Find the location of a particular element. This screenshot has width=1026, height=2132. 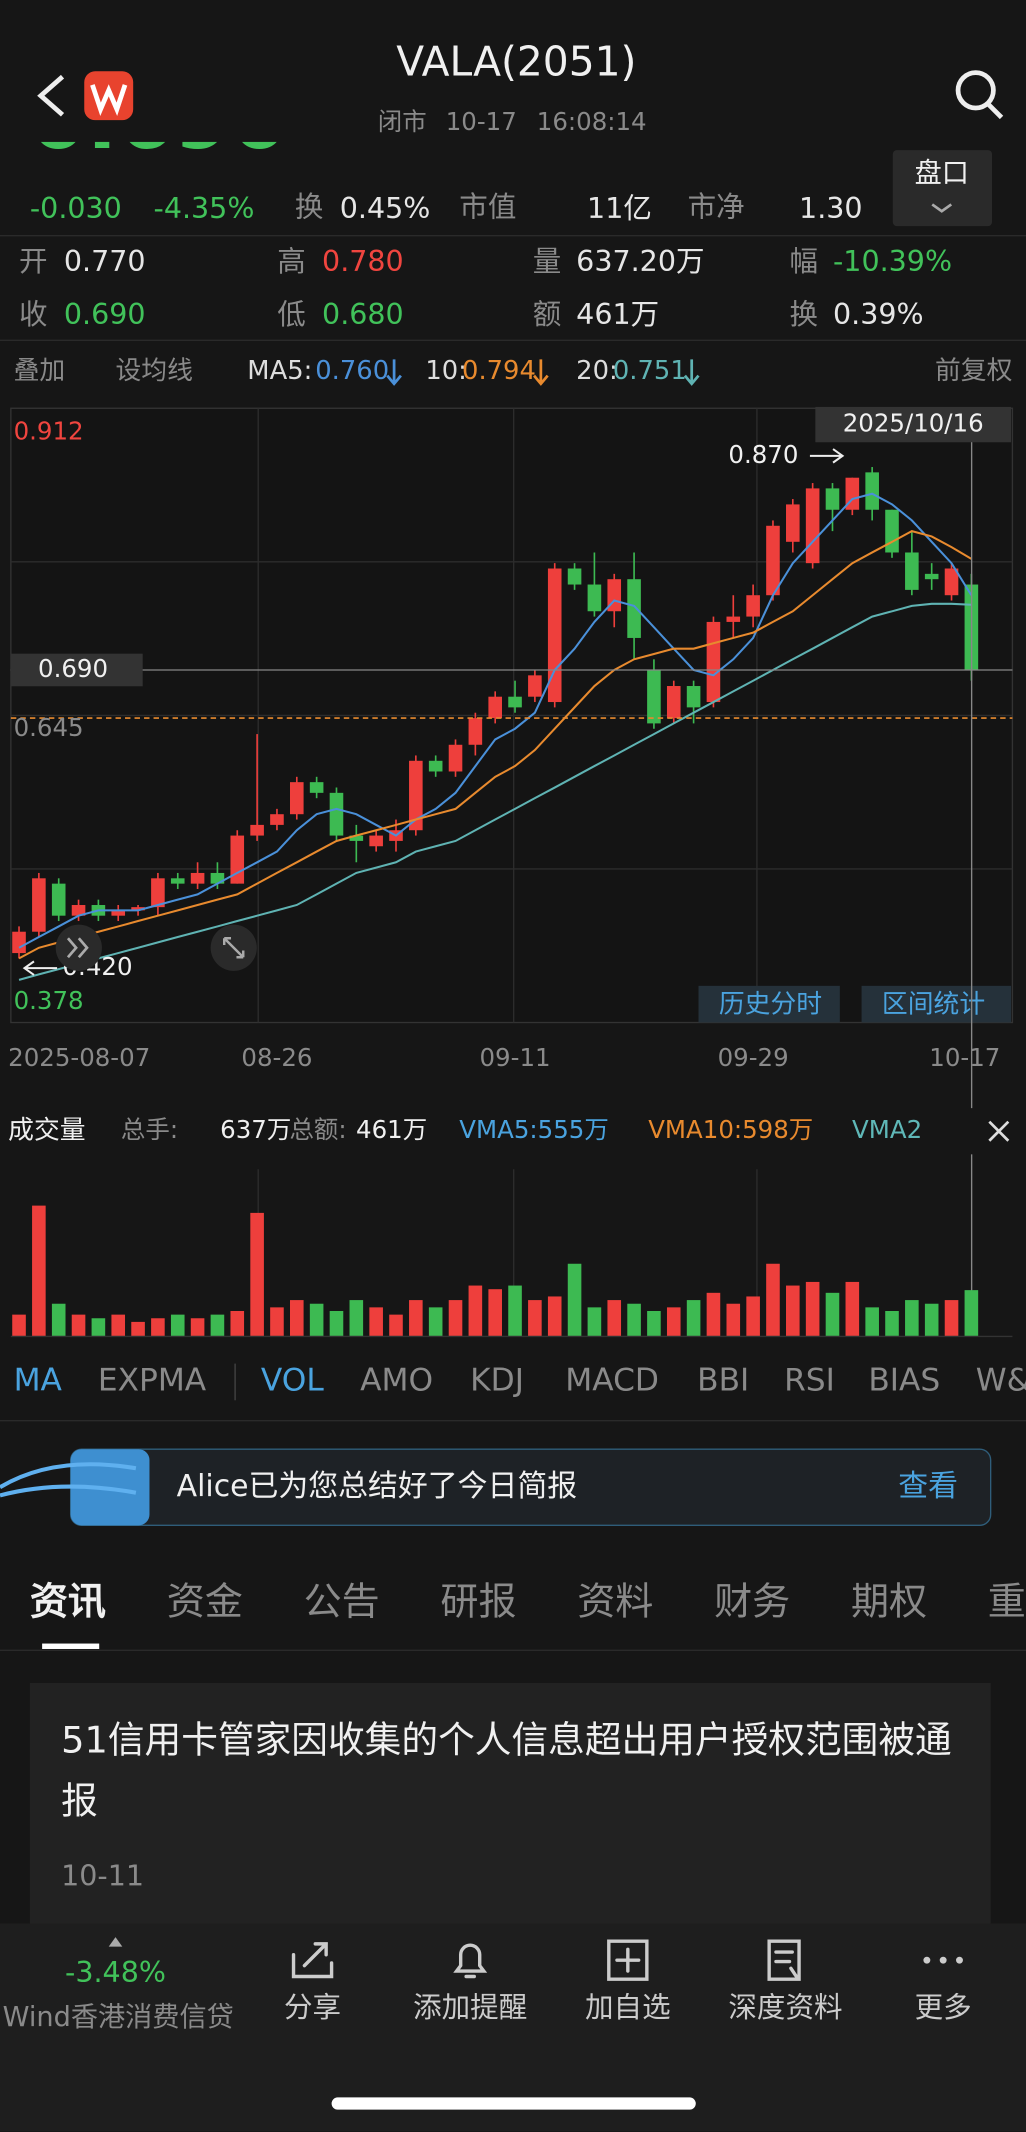

label: 市净 is located at coordinates (716, 207).